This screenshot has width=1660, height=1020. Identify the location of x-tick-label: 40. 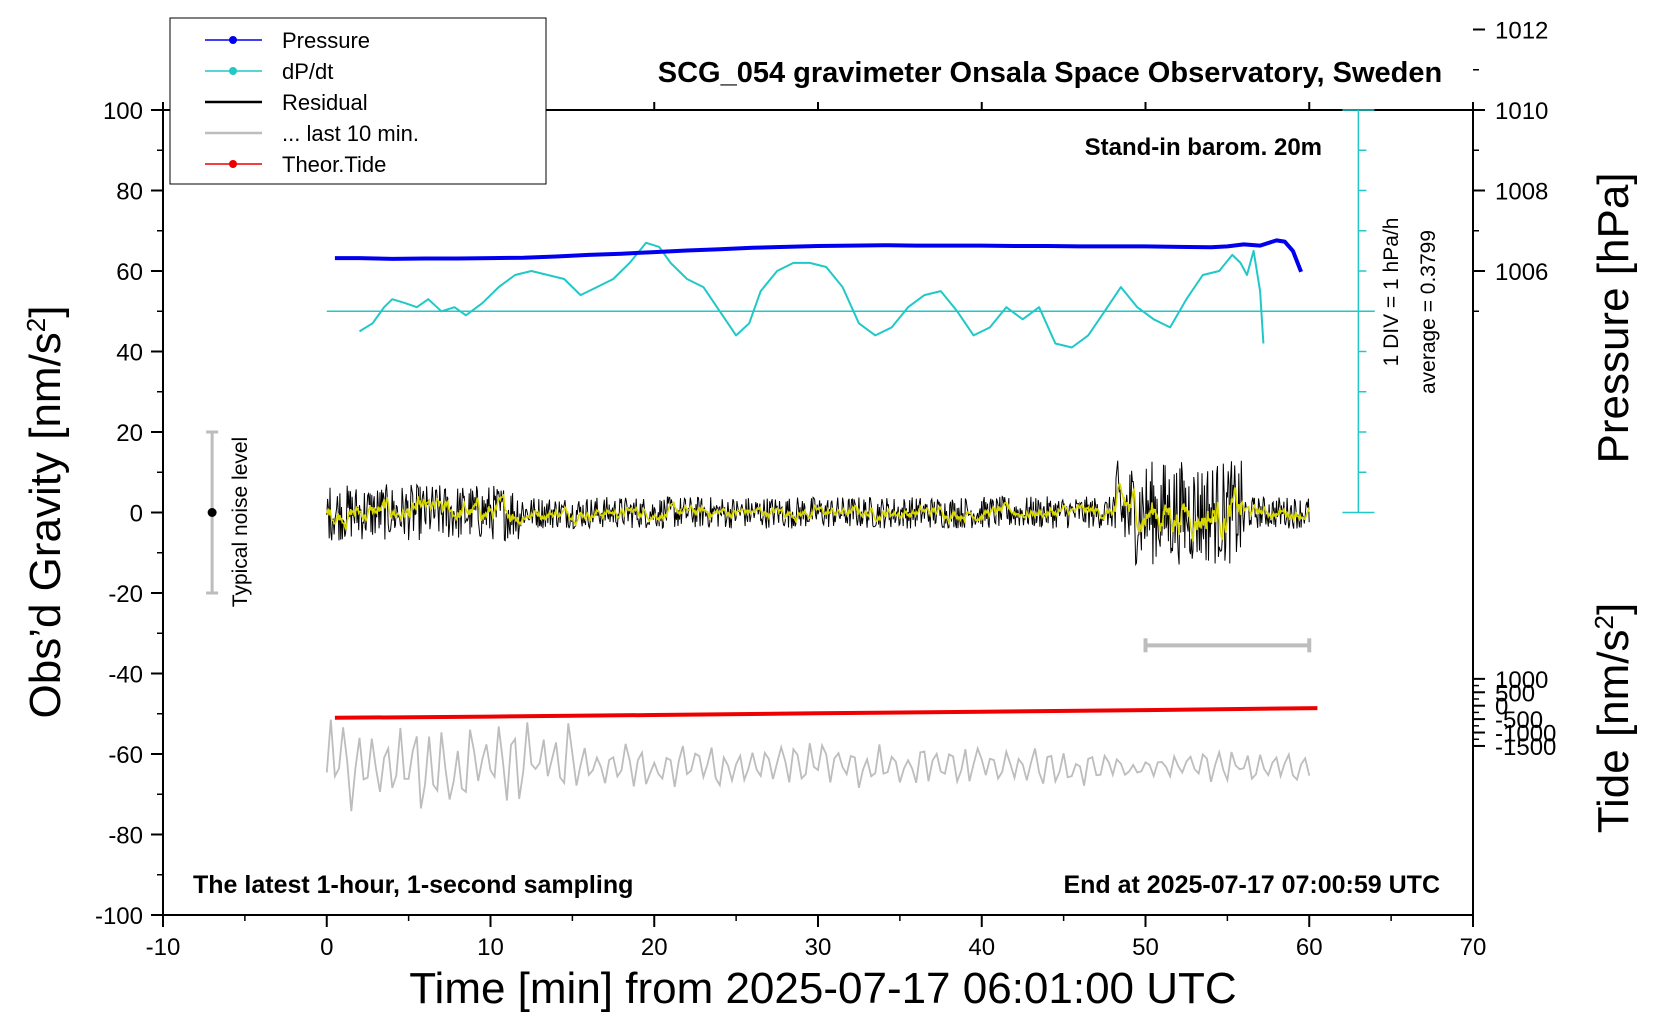
(981, 947).